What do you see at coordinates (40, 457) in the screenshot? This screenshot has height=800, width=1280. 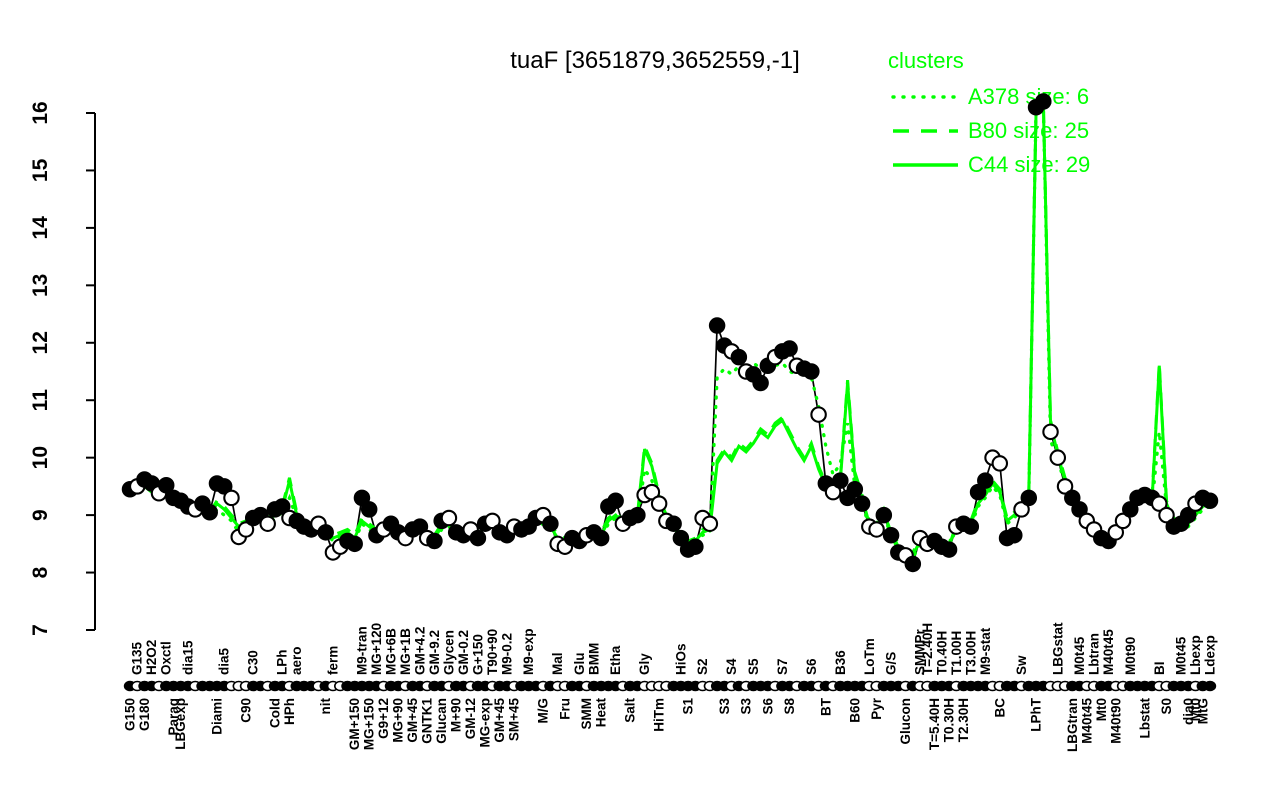 I see `y-axis-tick-label: 10` at bounding box center [40, 457].